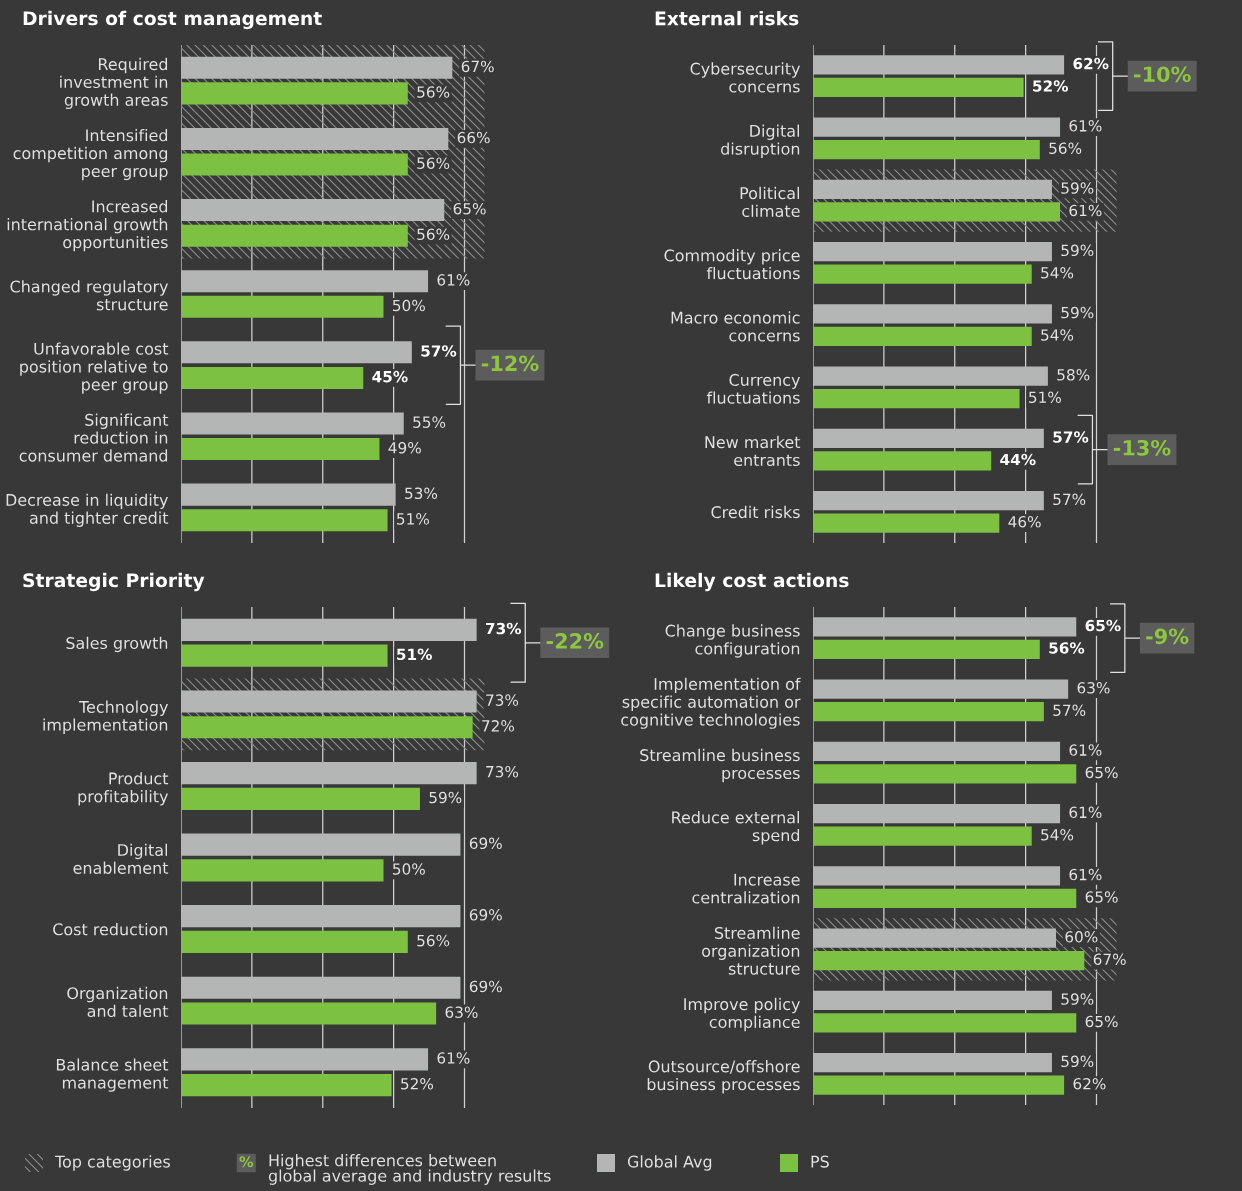 Image resolution: width=1242 pixels, height=1191 pixels. Describe the element at coordinates (409, 1169) in the screenshot. I see `text: Highest differences between global average and industry results` at that location.